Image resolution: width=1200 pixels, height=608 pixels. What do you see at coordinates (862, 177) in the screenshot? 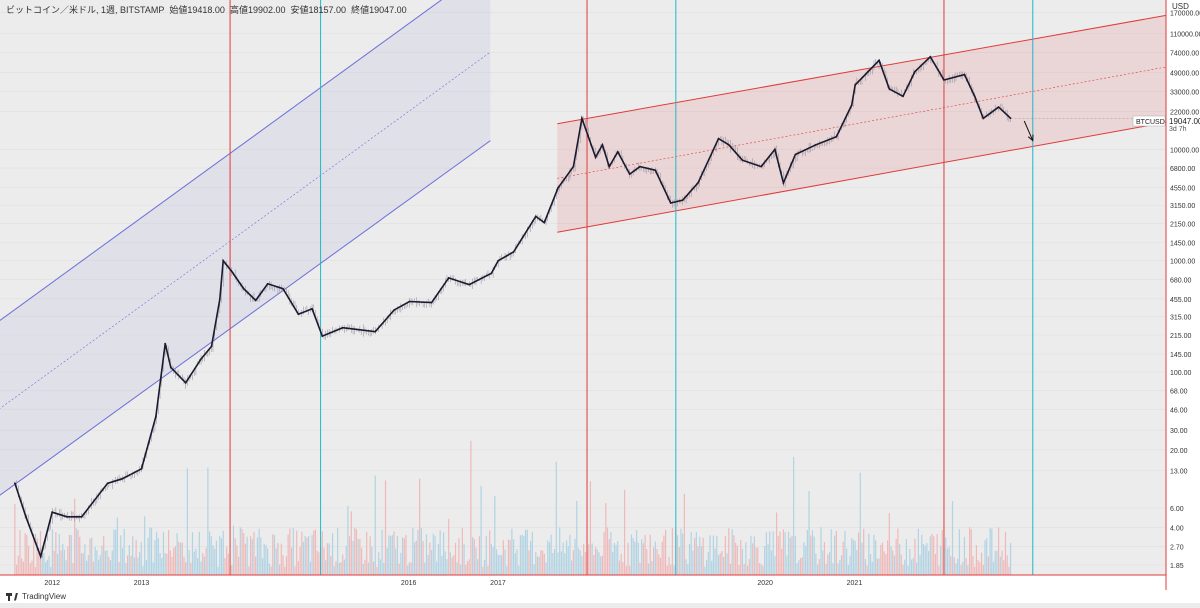
I see `channel-cycle-lower-line` at bounding box center [862, 177].